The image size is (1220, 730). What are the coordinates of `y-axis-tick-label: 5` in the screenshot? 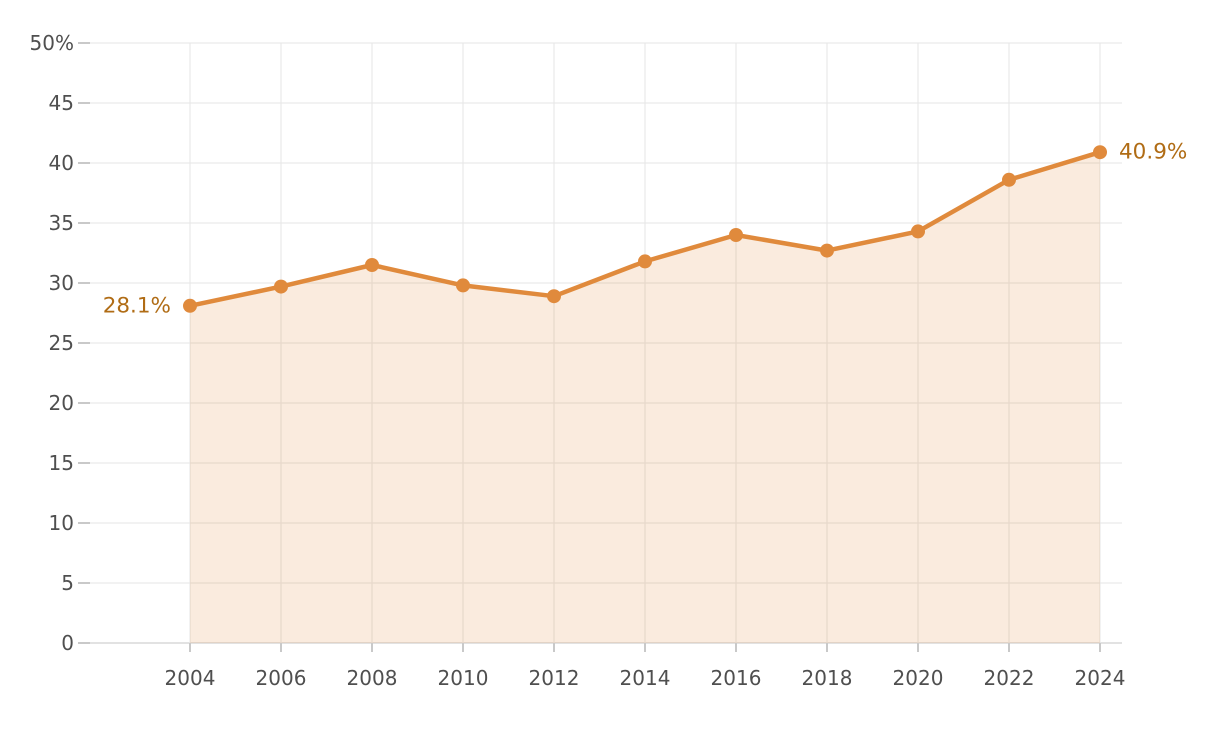 It's located at (67, 583).